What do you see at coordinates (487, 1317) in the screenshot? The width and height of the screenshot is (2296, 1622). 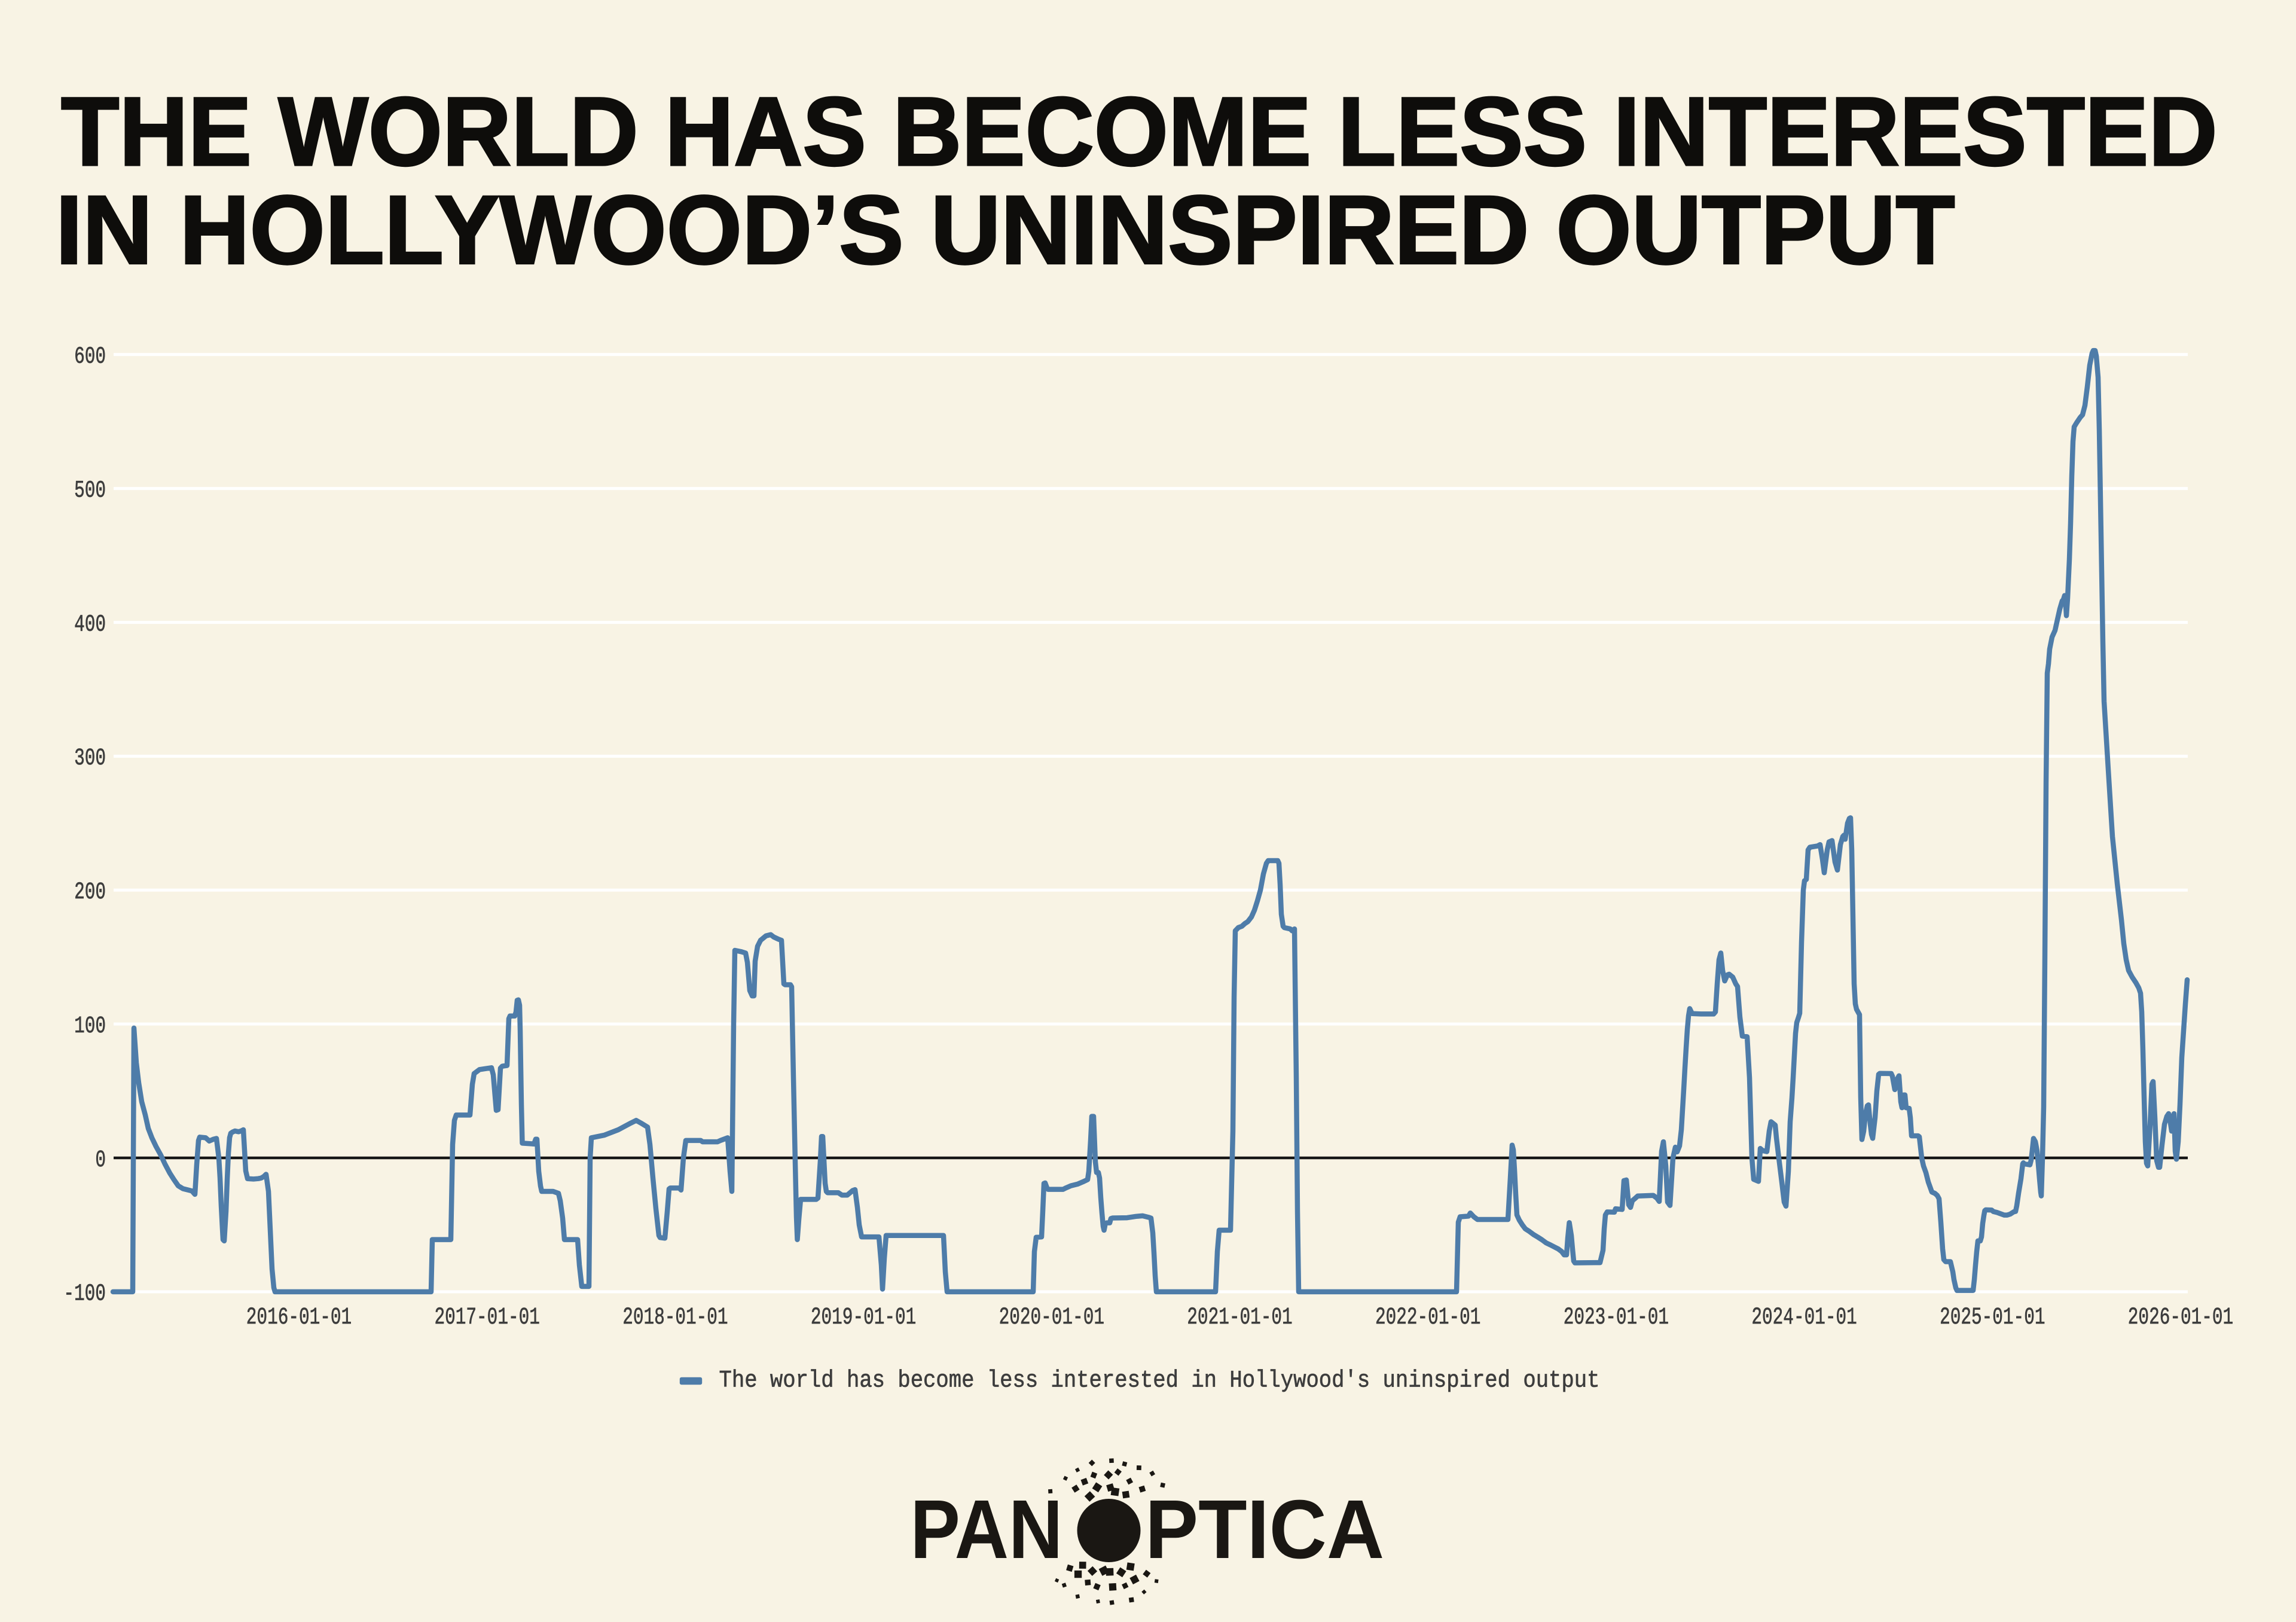 I see `svg-text: 2017-01-01` at bounding box center [487, 1317].